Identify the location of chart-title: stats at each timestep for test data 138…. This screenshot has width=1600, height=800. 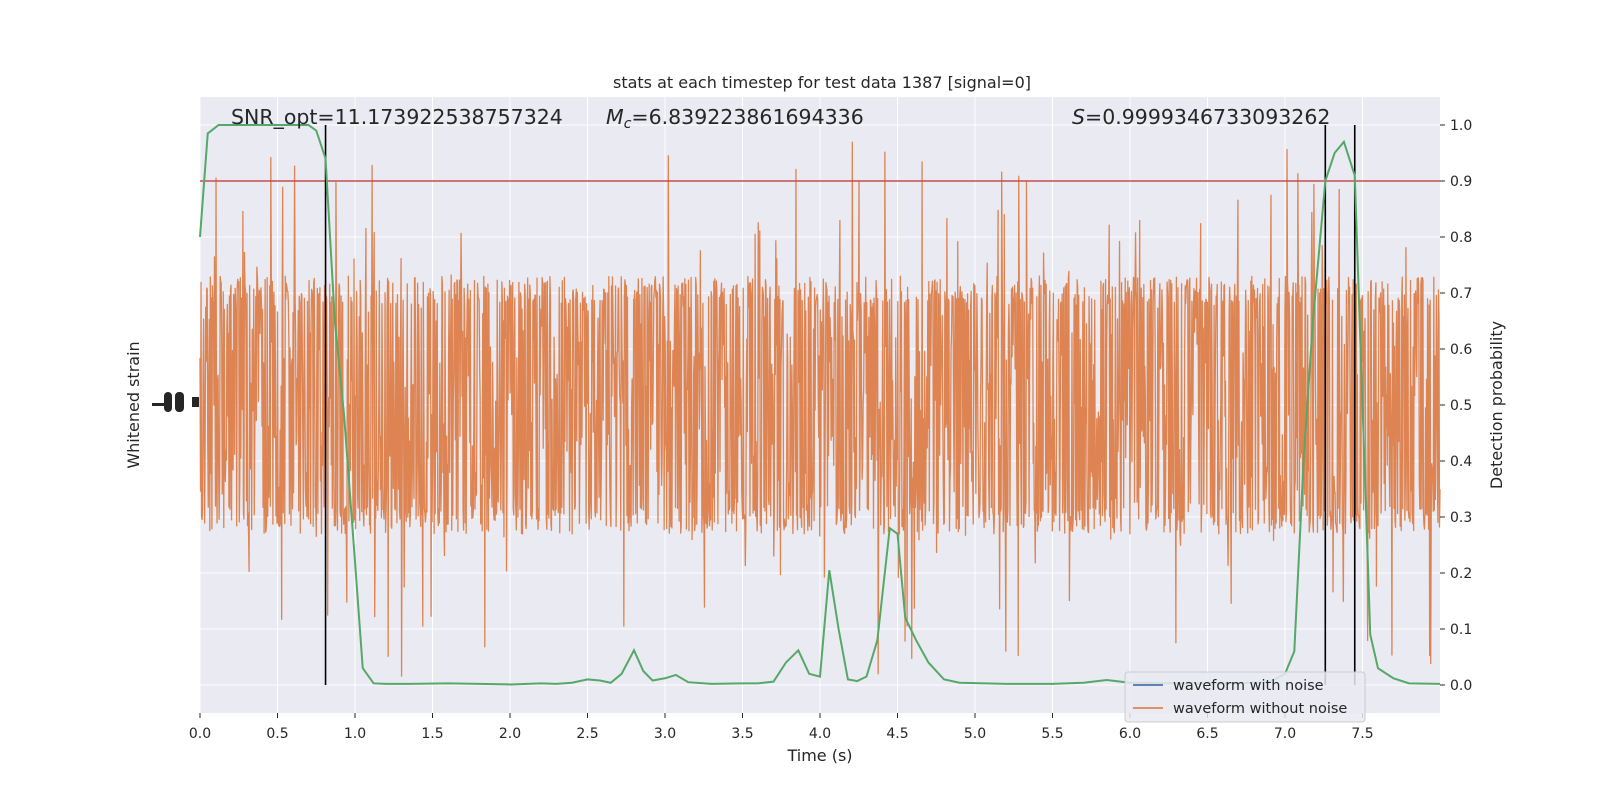
(822, 82).